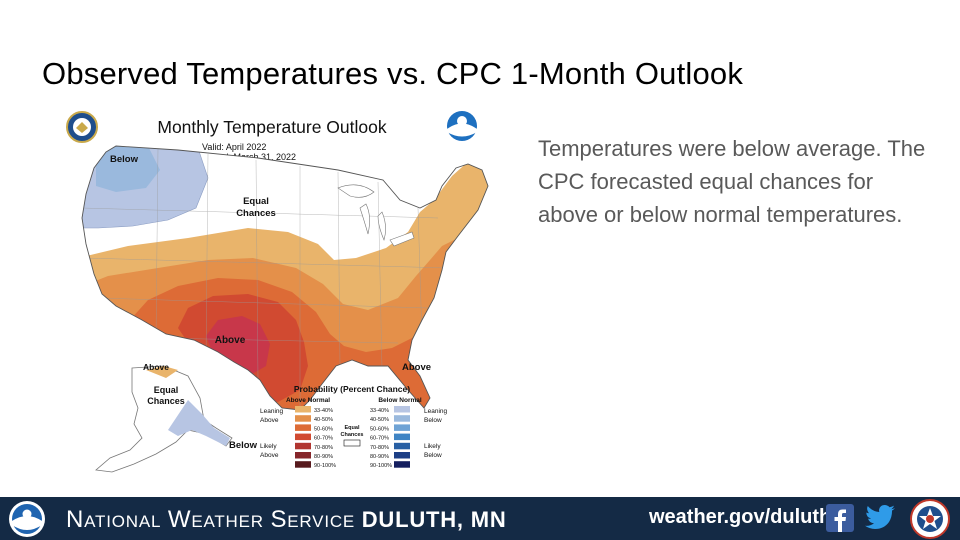 The height and width of the screenshot is (540, 960). What do you see at coordinates (156, 367) in the screenshot?
I see `label-alaska-above: Above` at bounding box center [156, 367].